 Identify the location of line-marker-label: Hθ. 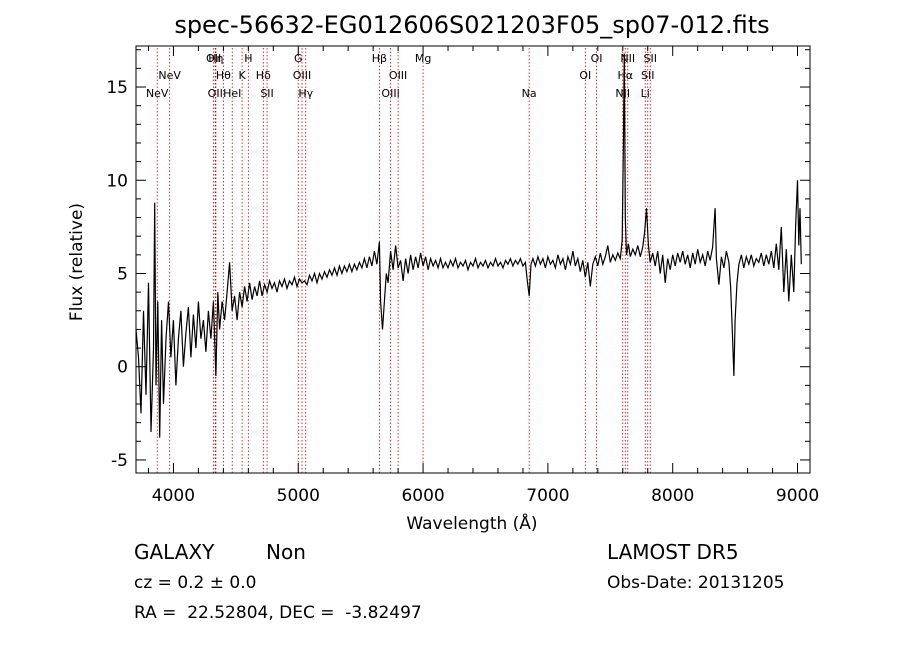
(223, 75).